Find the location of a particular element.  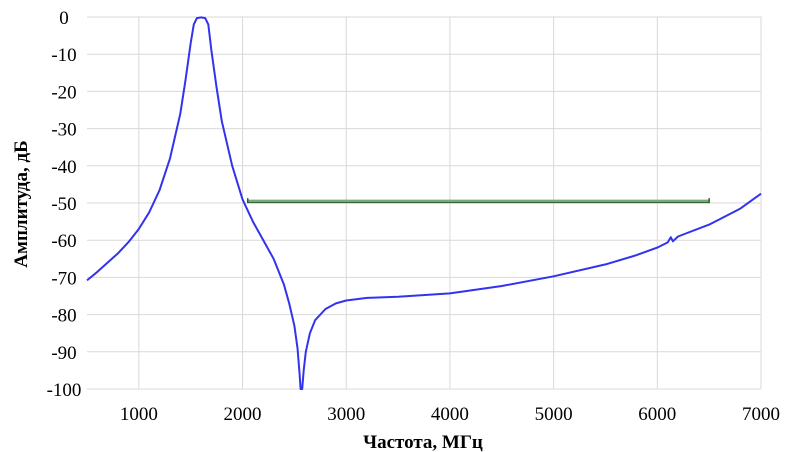

y-tick-label: -20 is located at coordinates (63, 92).